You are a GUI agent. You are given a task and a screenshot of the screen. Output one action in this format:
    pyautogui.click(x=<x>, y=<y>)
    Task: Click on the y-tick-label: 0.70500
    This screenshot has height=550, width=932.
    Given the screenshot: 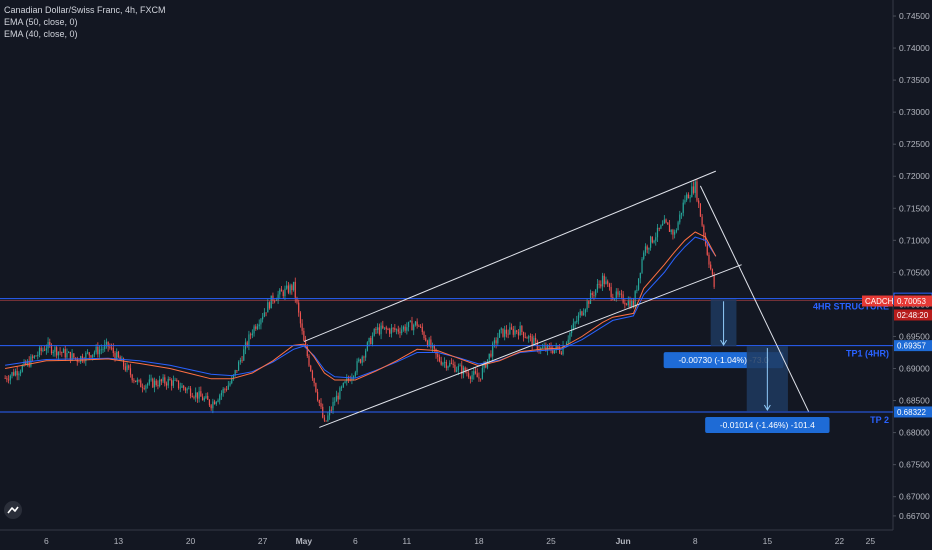 What is the action you would take?
    pyautogui.click(x=914, y=272)
    